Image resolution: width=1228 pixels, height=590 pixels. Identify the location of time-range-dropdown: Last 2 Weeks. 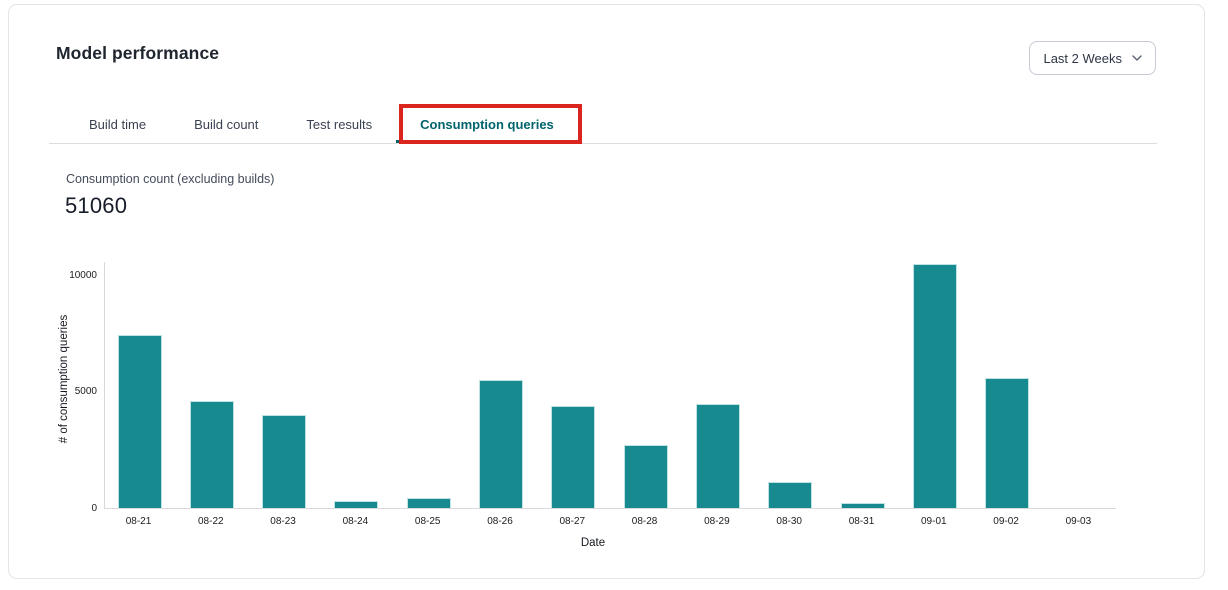
(1092, 58).